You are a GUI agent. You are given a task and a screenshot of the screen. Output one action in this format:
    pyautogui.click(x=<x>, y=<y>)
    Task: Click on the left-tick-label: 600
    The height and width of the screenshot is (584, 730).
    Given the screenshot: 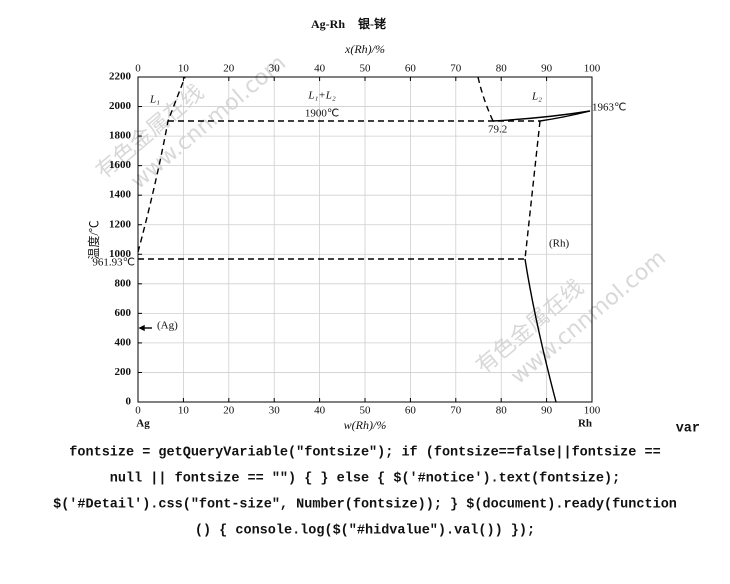 What is the action you would take?
    pyautogui.click(x=123, y=313)
    